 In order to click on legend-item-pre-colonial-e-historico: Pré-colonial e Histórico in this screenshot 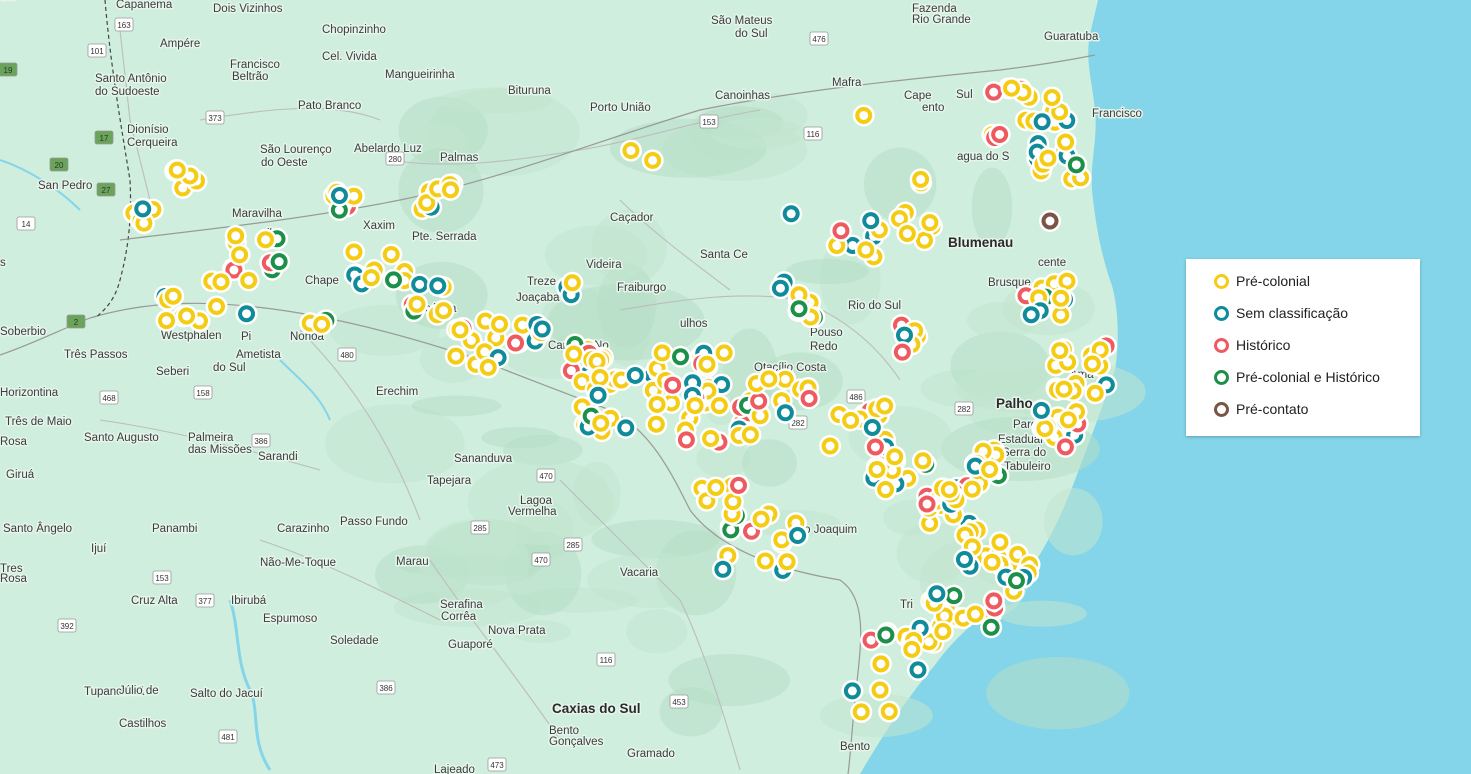, I will do `click(1297, 377)`.